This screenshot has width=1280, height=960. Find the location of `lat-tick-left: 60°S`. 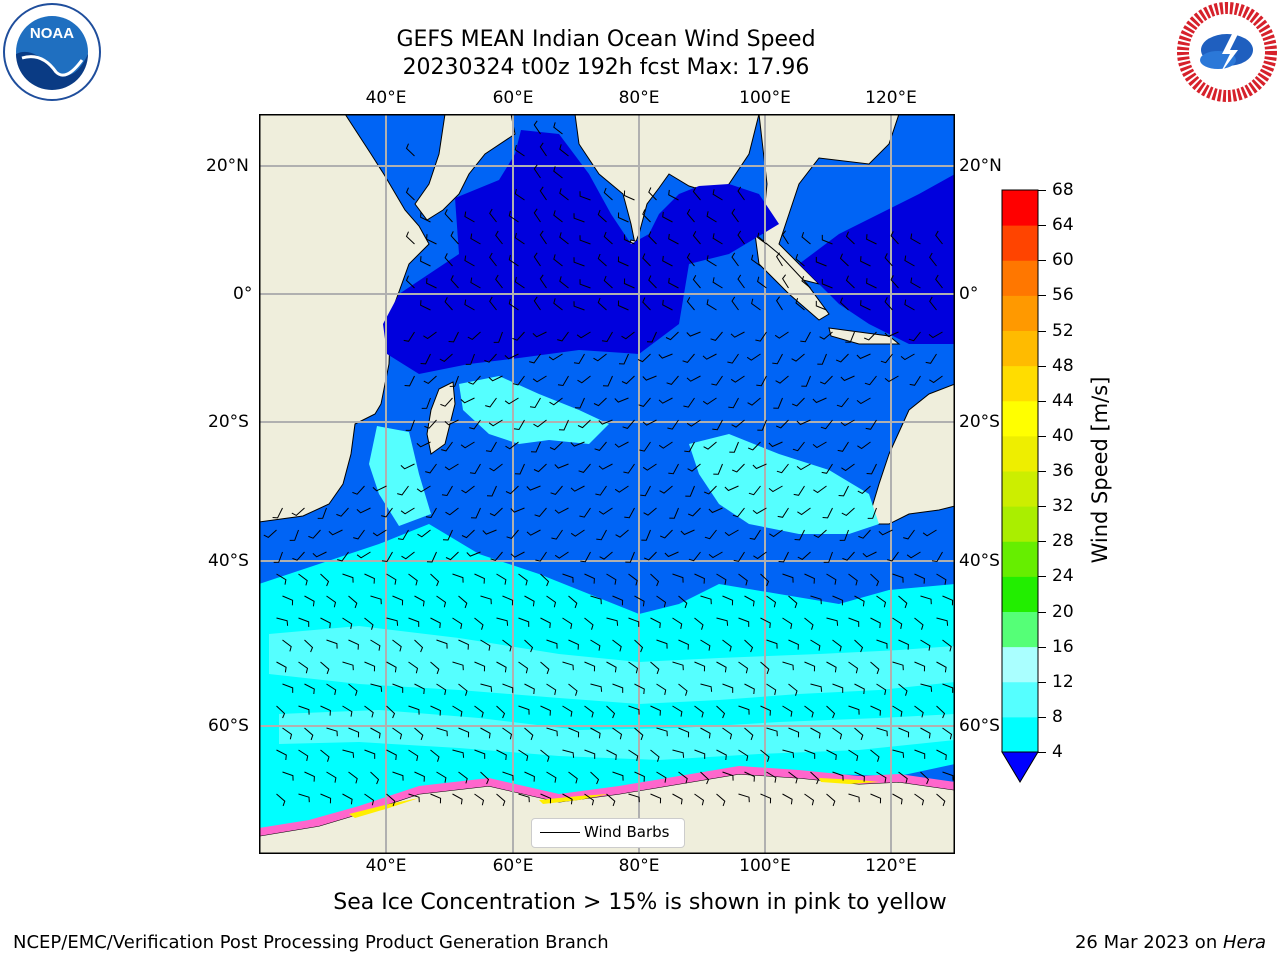

lat-tick-left: 60°S is located at coordinates (228, 726).